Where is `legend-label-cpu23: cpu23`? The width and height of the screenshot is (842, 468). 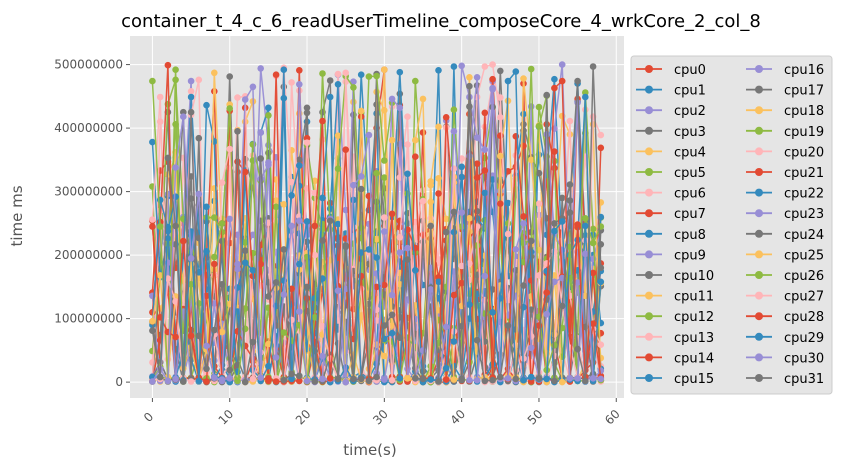 legend-label-cpu23: cpu23 is located at coordinates (804, 214).